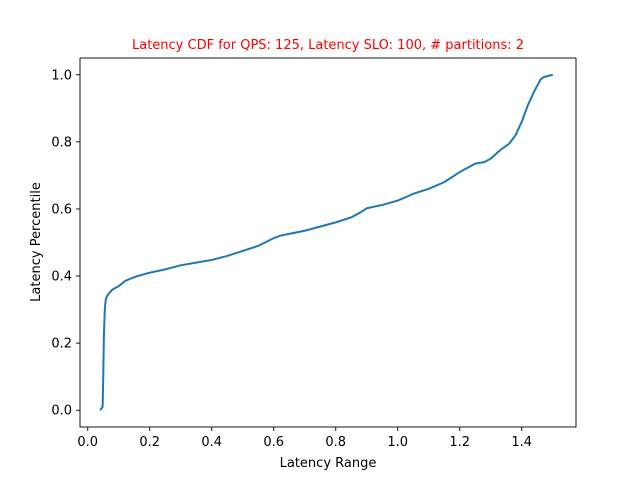 Image resolution: width=640 pixels, height=480 pixels. I want to click on x-tick-label: 0.4, so click(211, 442).